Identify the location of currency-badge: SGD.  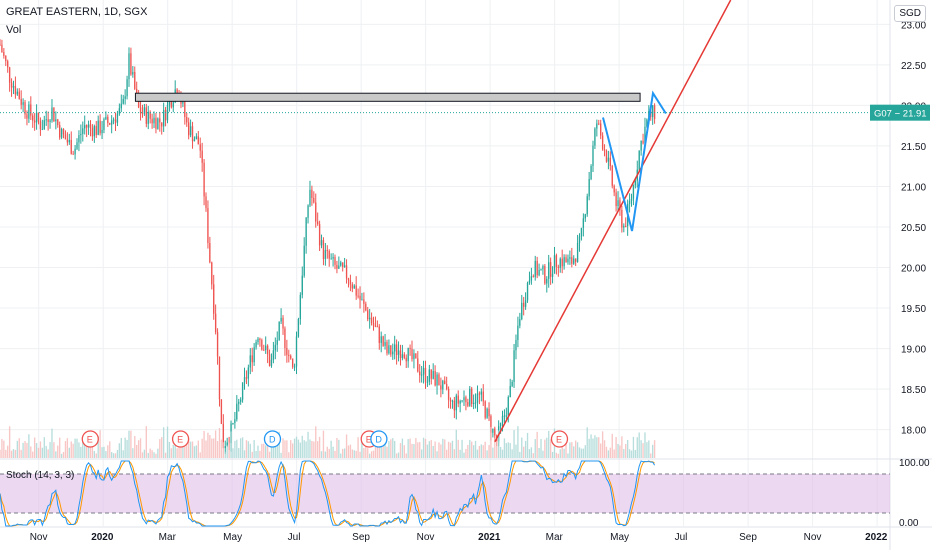
(910, 13).